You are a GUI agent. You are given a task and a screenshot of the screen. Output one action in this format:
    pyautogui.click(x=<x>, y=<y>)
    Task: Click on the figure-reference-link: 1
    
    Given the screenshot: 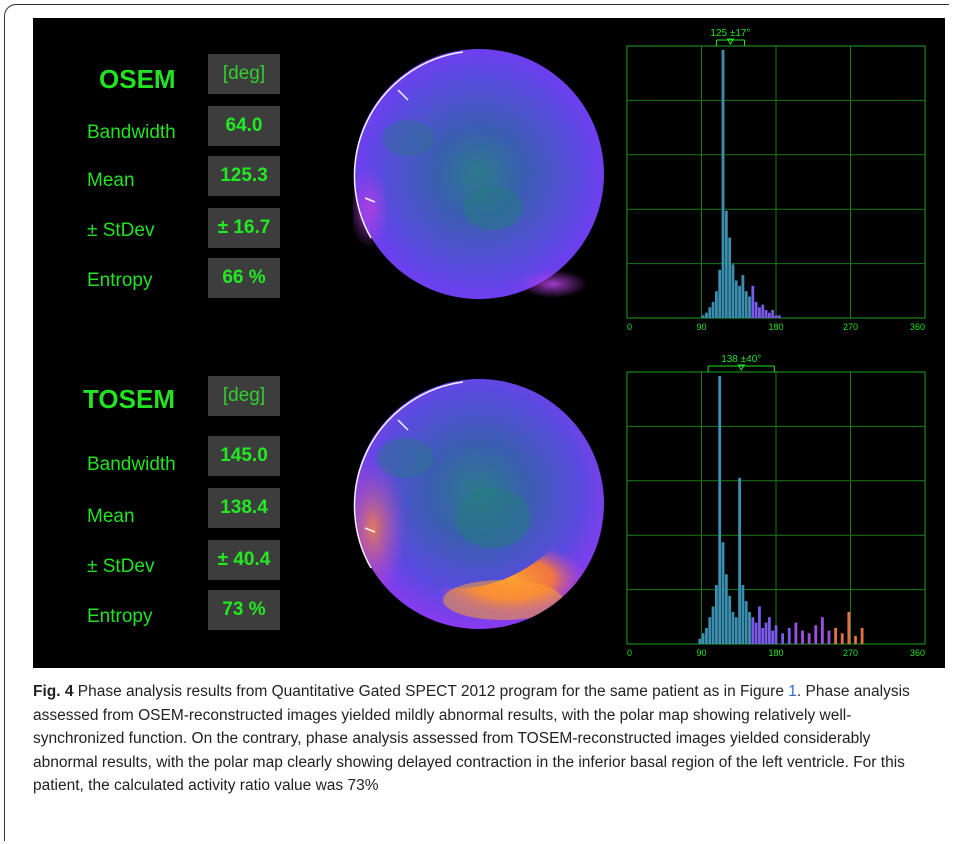 What is the action you would take?
    pyautogui.click(x=792, y=691)
    